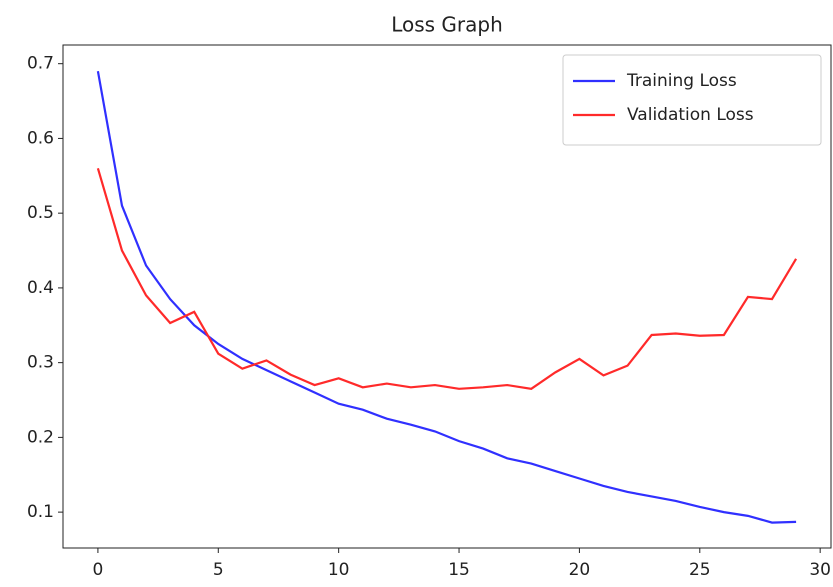 The image size is (833, 587). I want to click on x-tick-label: 5, so click(218, 570).